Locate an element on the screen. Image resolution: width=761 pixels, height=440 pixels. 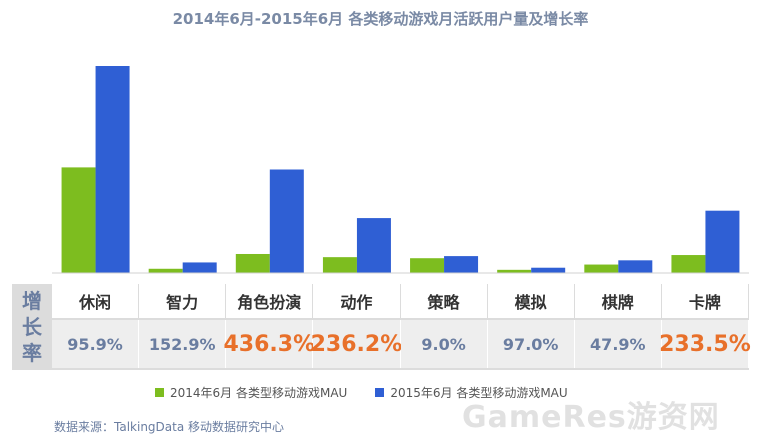
legend-item-2015: 2015年6月 各类型移动游戏MAU is located at coordinates (471, 392).